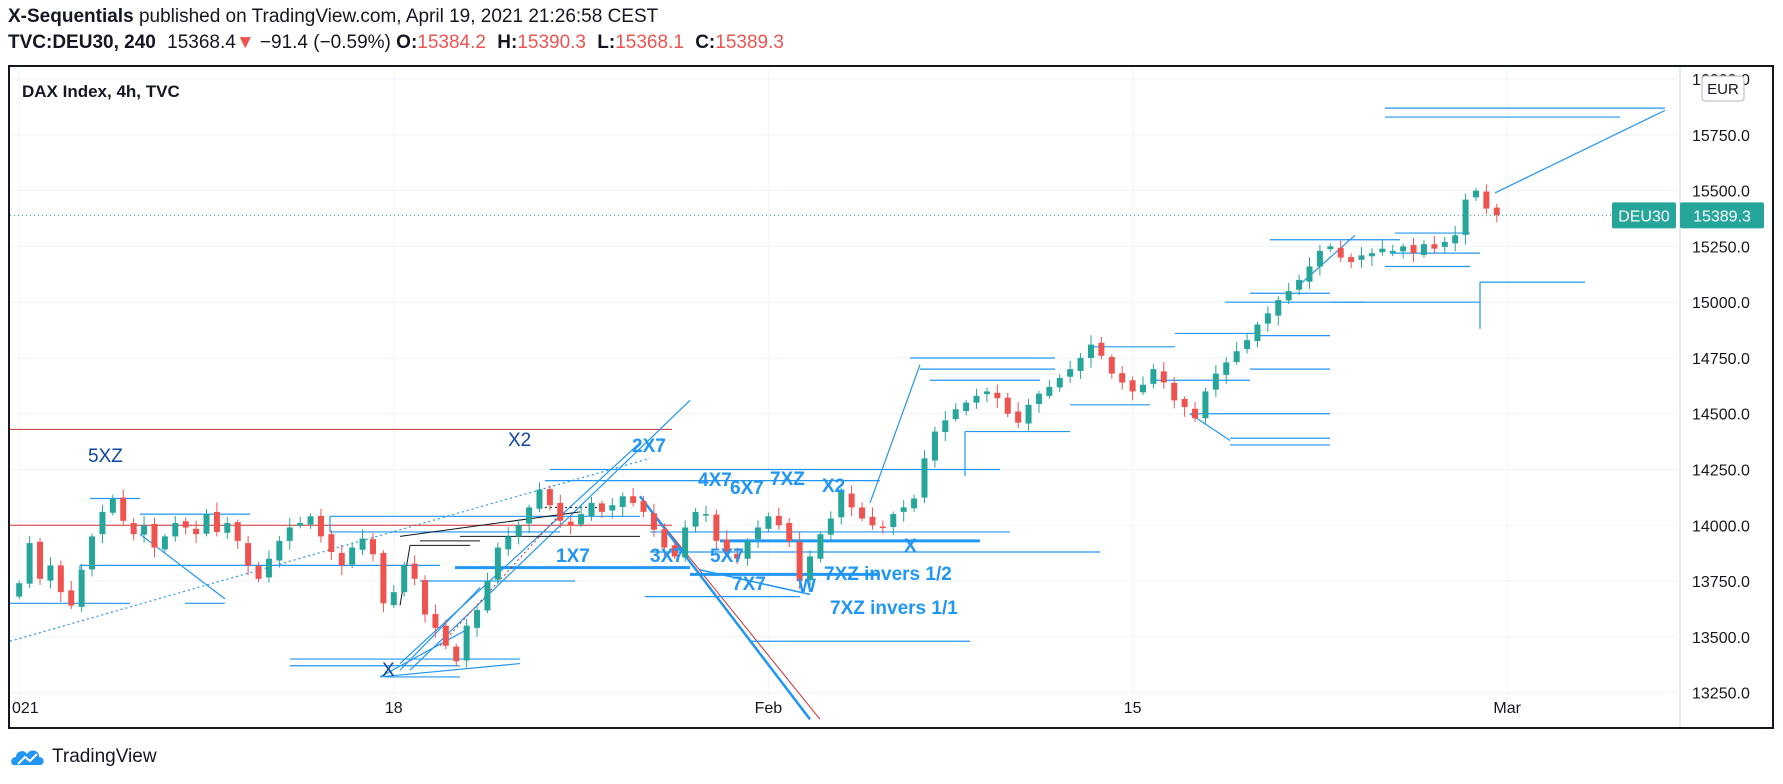  Describe the element at coordinates (105, 456) in the screenshot. I see `wave-label: 5XZ` at that location.